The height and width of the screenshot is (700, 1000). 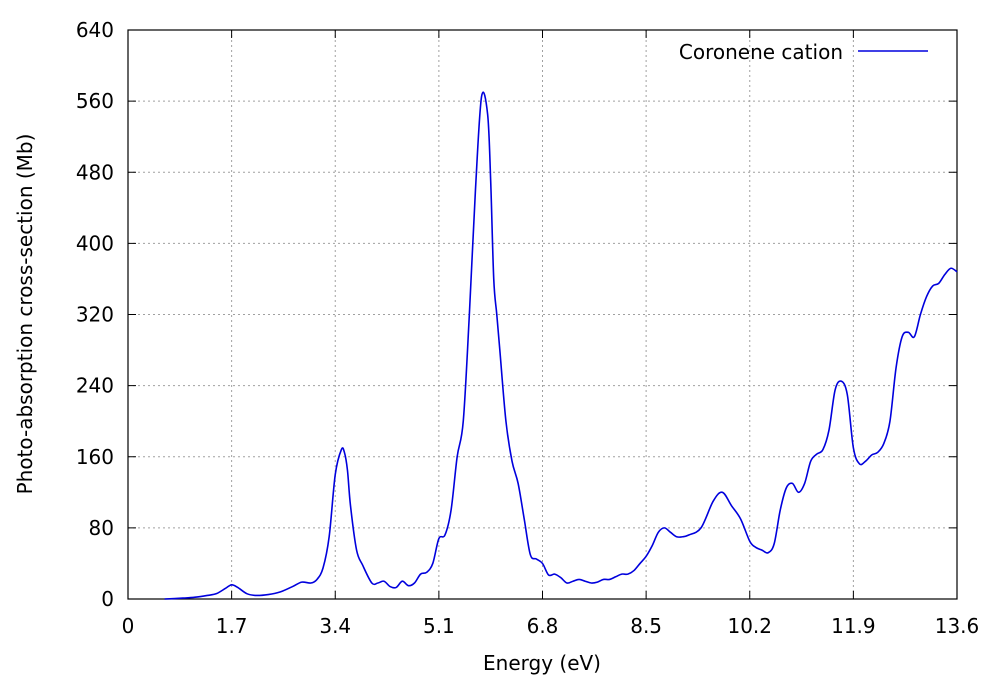 I want to click on legend-label: Coronene cation, so click(x=761, y=52).